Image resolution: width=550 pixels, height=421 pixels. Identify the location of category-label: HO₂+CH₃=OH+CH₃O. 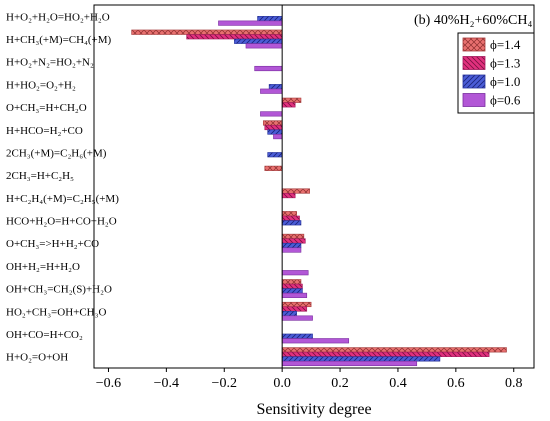
(56, 312).